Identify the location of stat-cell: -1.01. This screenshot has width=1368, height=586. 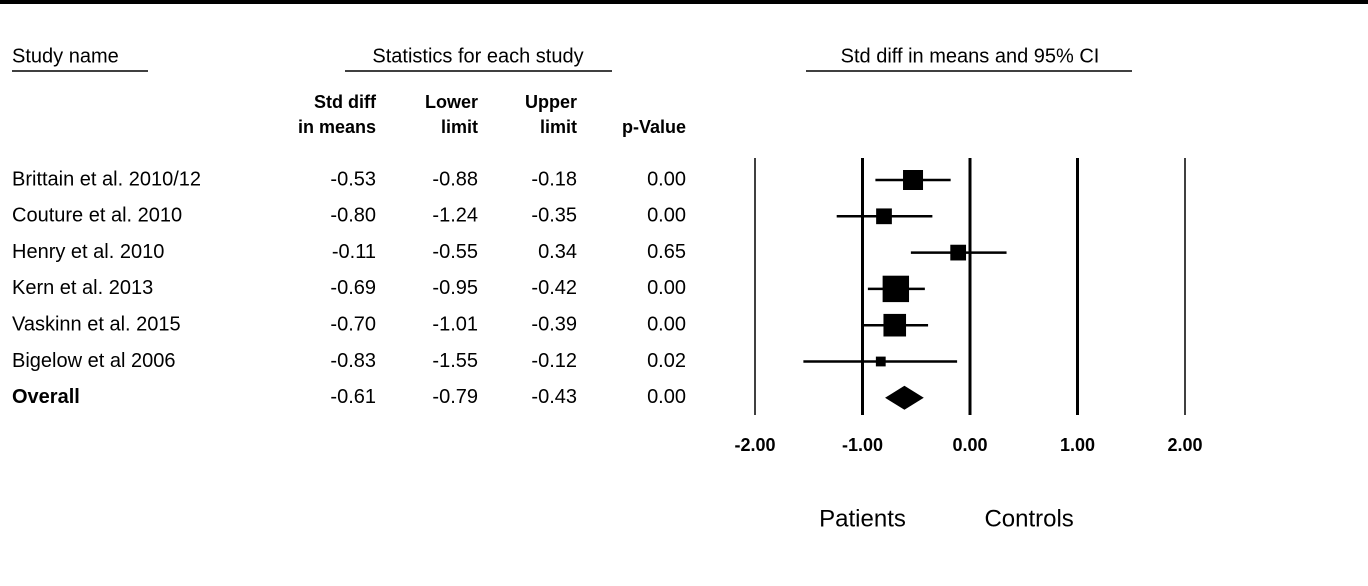
(455, 324).